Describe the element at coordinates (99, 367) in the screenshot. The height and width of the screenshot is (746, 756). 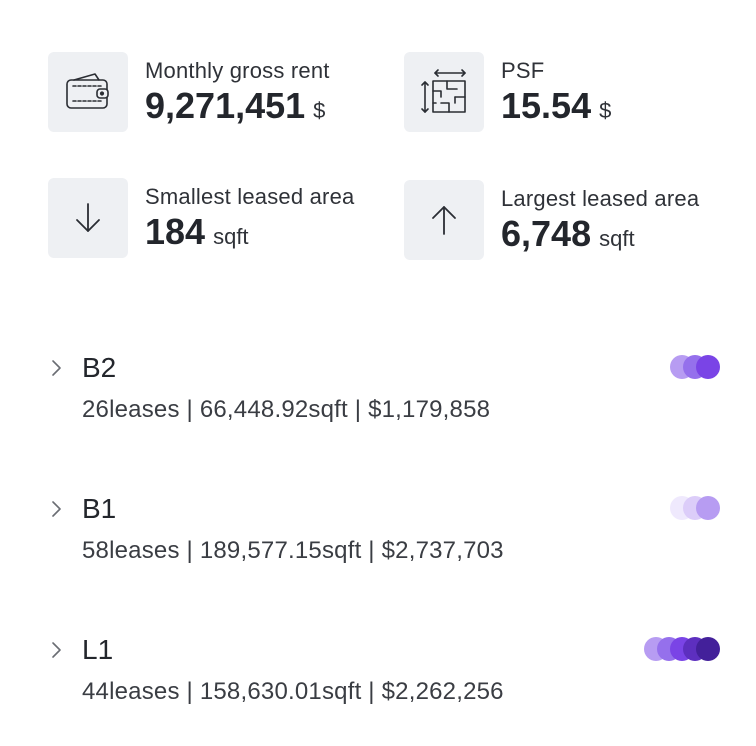
I see `floor-name: B2` at that location.